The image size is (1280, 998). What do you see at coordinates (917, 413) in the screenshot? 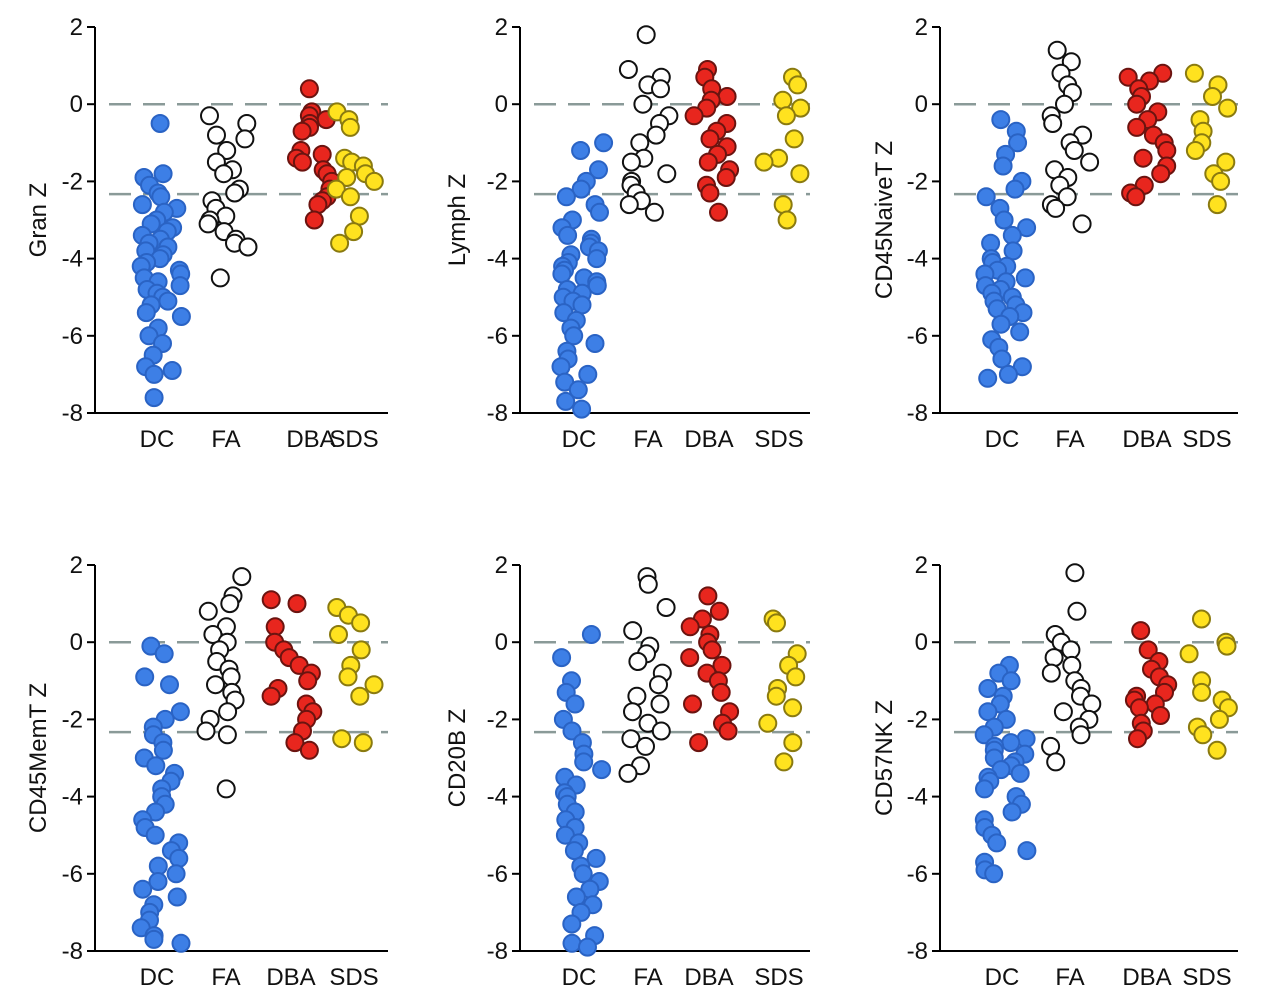
I see `cd45naivet-z-y-tick-label: -8` at bounding box center [917, 413].